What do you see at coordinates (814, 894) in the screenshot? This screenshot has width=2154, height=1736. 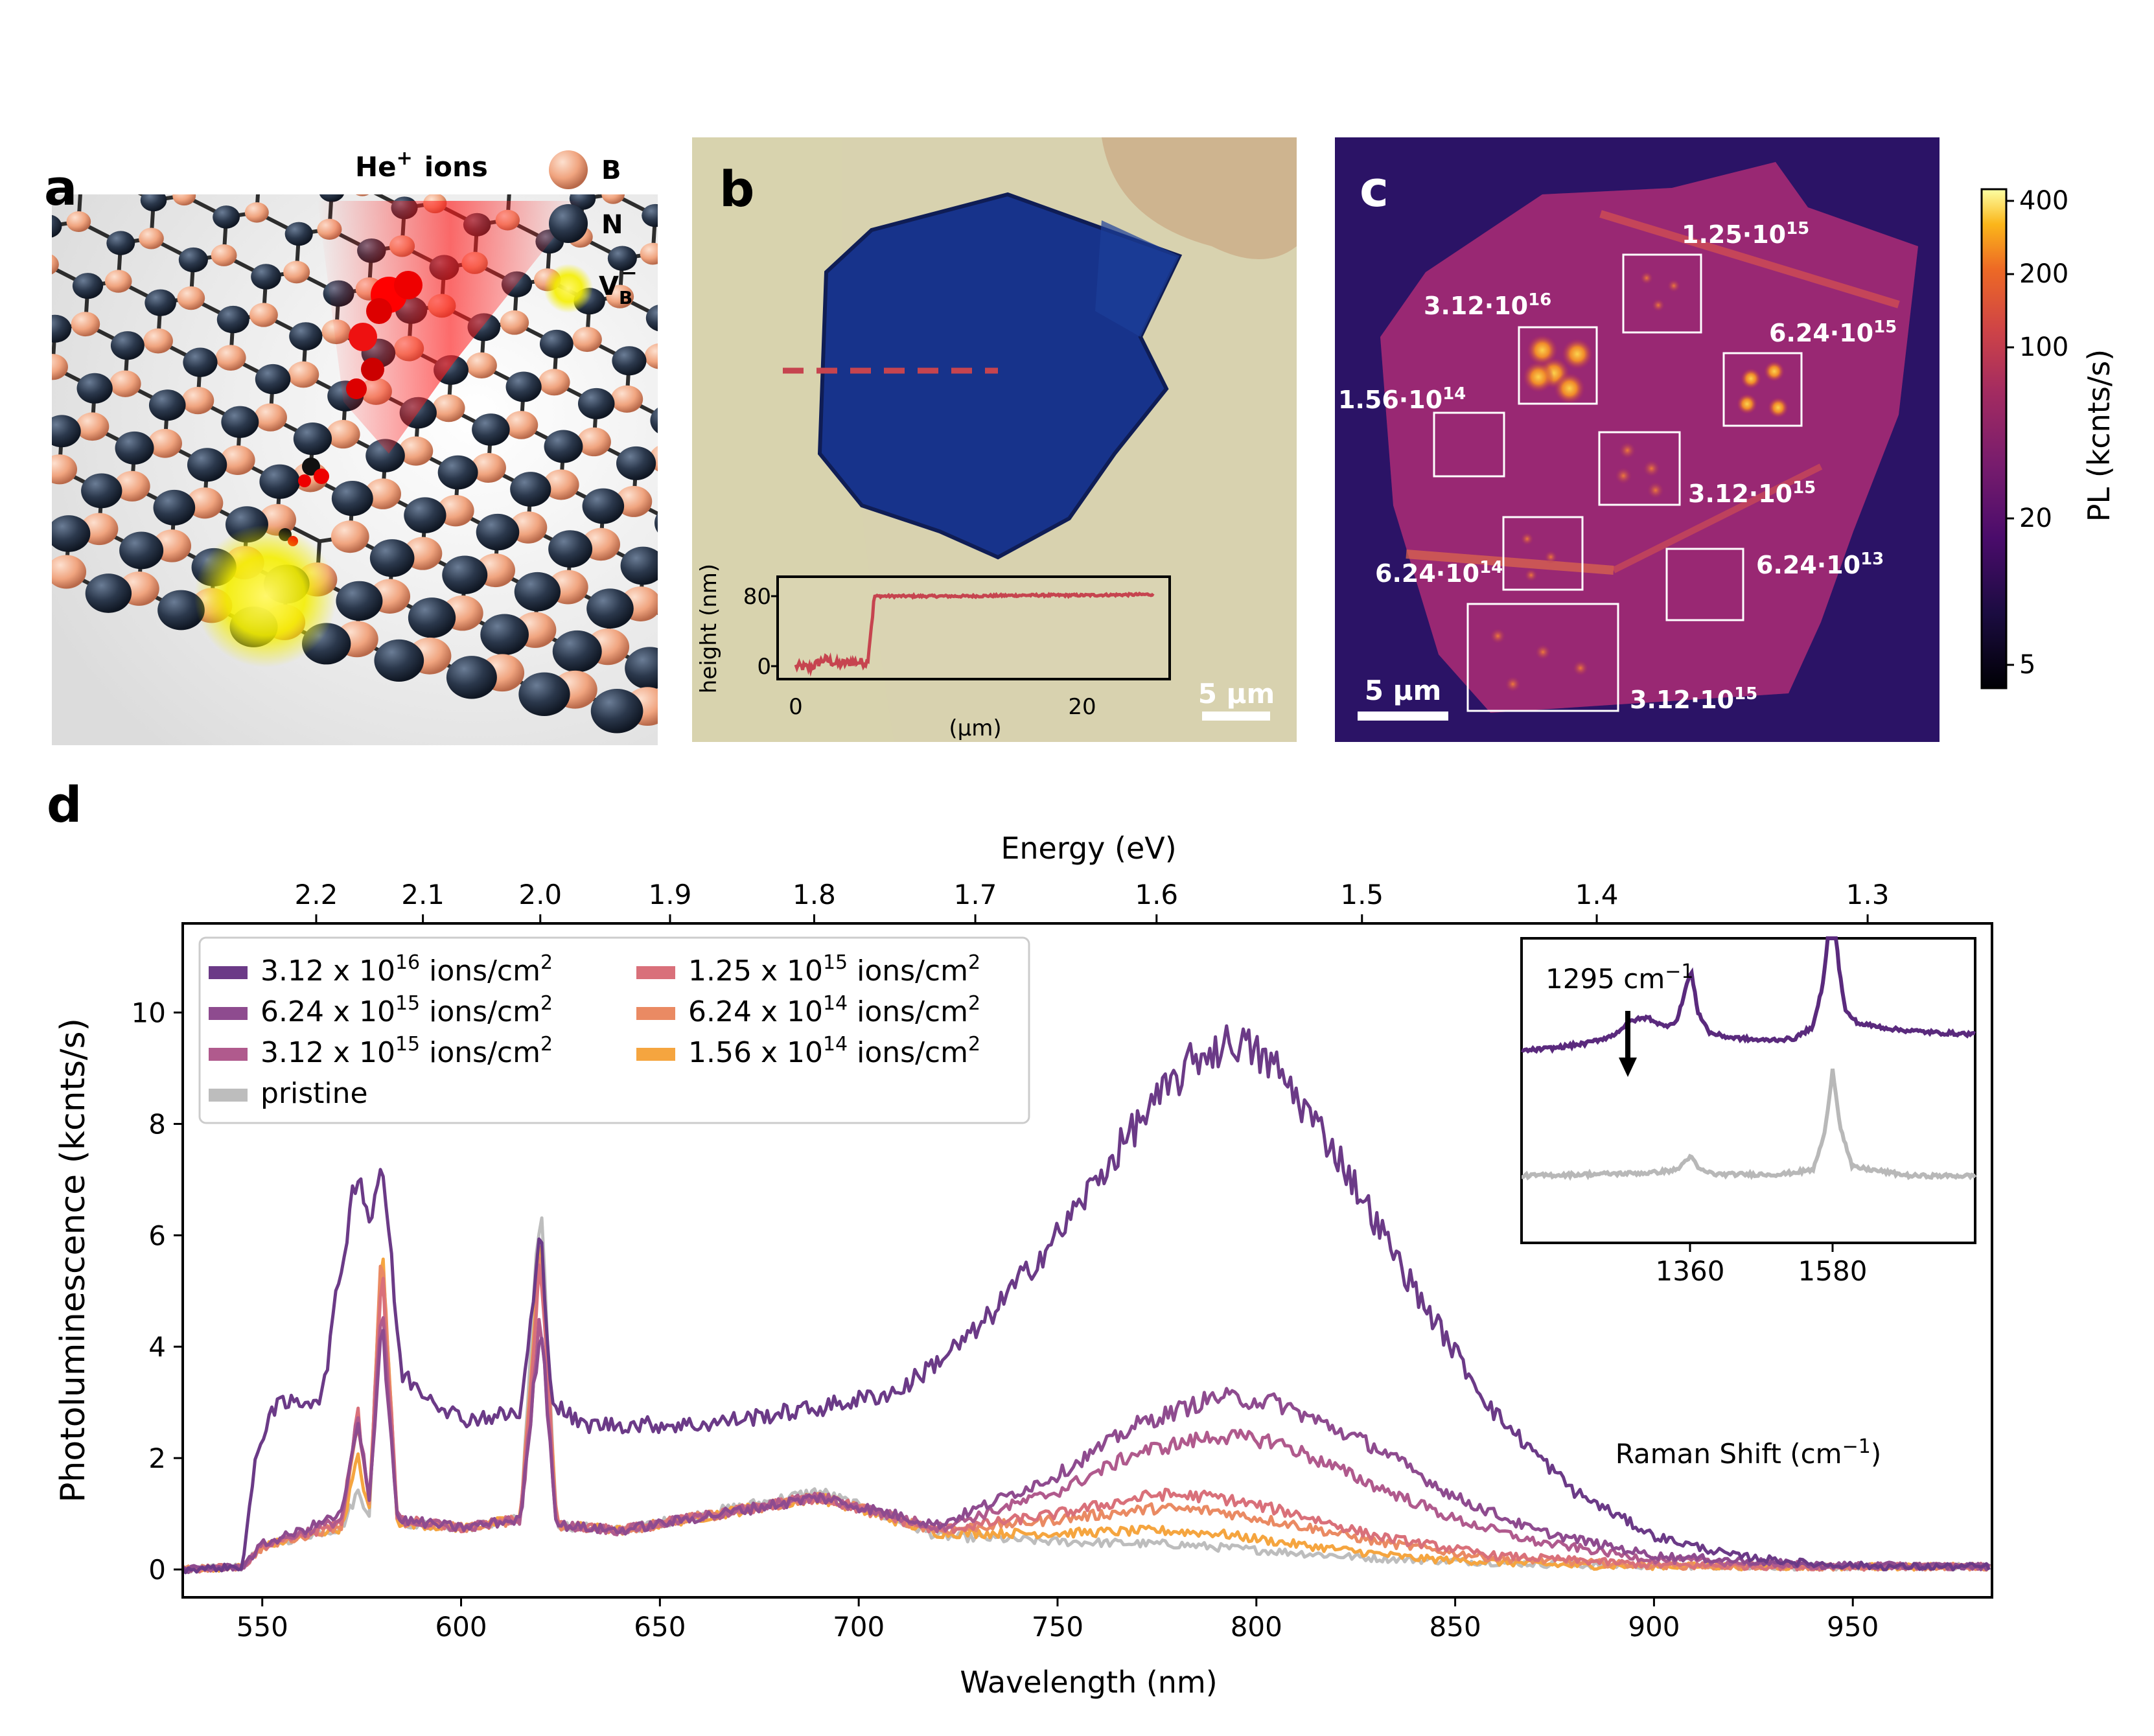 I see `top-tick-label-1.8: 1.8` at bounding box center [814, 894].